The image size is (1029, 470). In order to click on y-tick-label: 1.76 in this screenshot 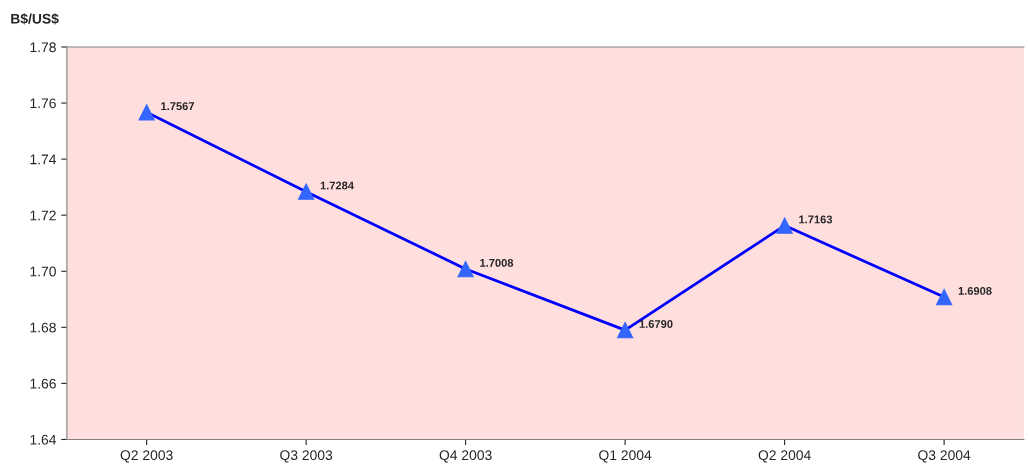, I will do `click(43, 103)`.